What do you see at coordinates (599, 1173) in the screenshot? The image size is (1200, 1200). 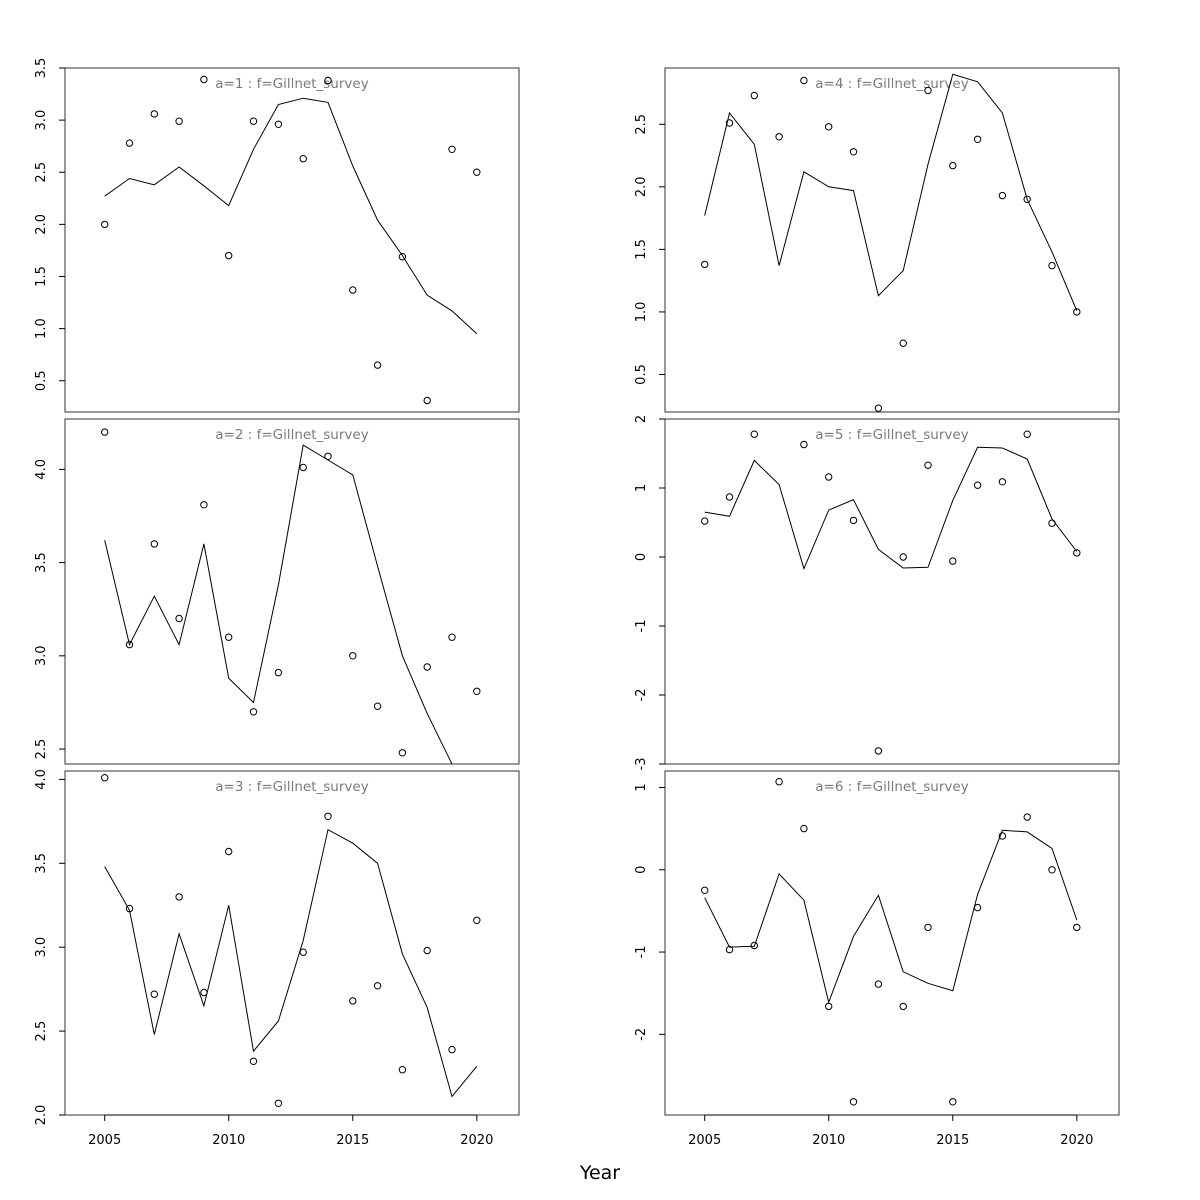 I see `x-axis-label: Year` at bounding box center [599, 1173].